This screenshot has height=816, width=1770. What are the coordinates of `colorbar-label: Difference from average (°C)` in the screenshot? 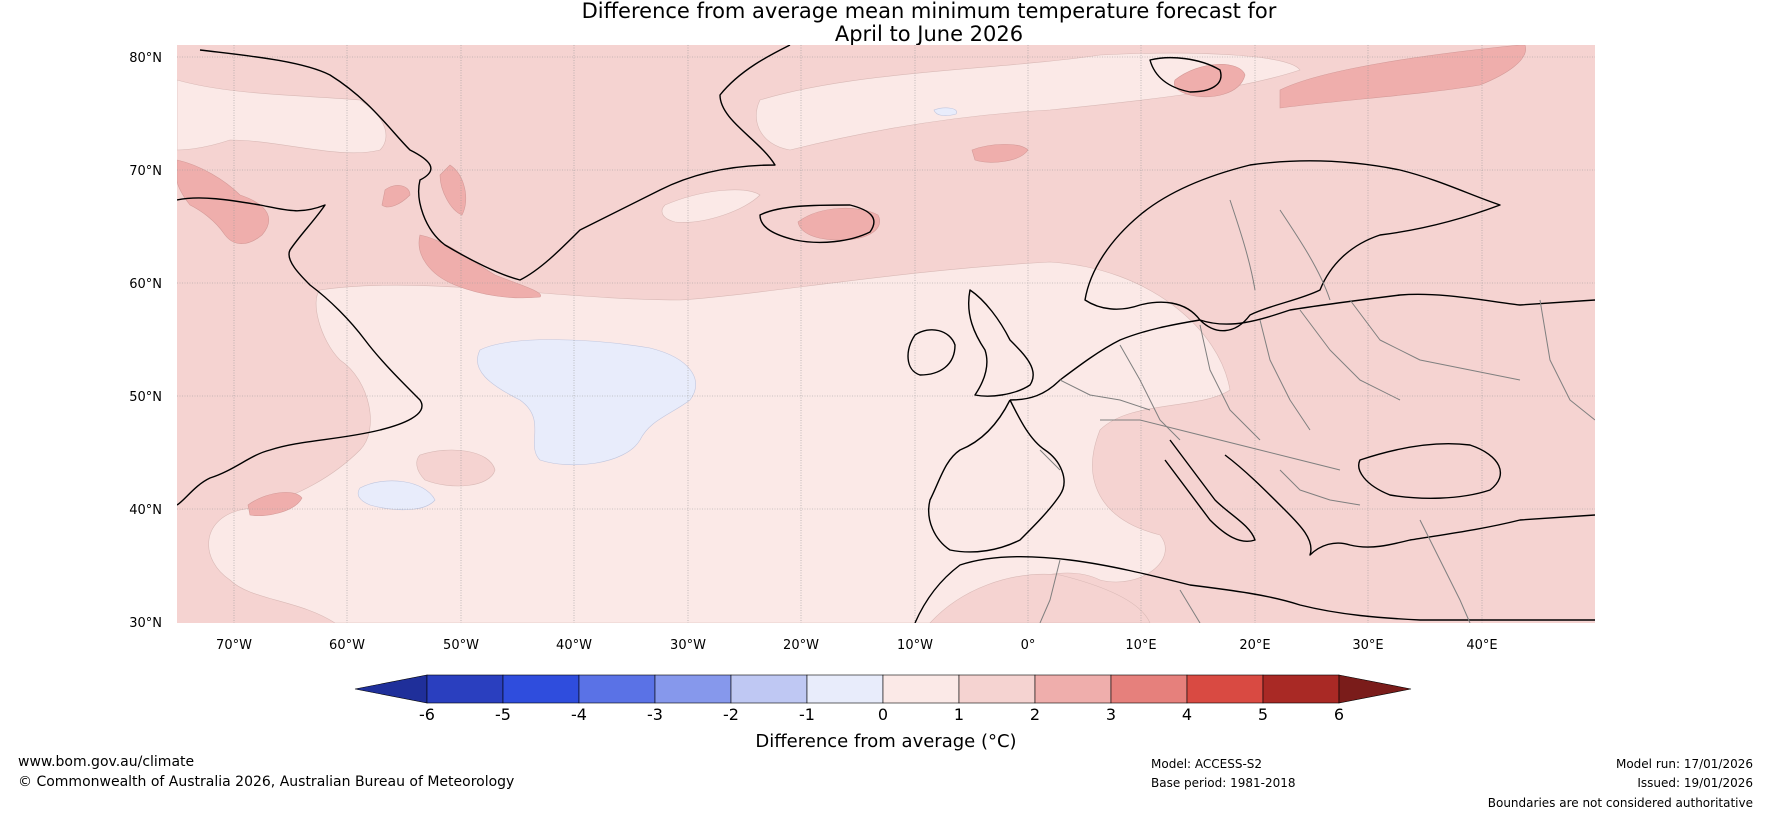 It's located at (885, 741).